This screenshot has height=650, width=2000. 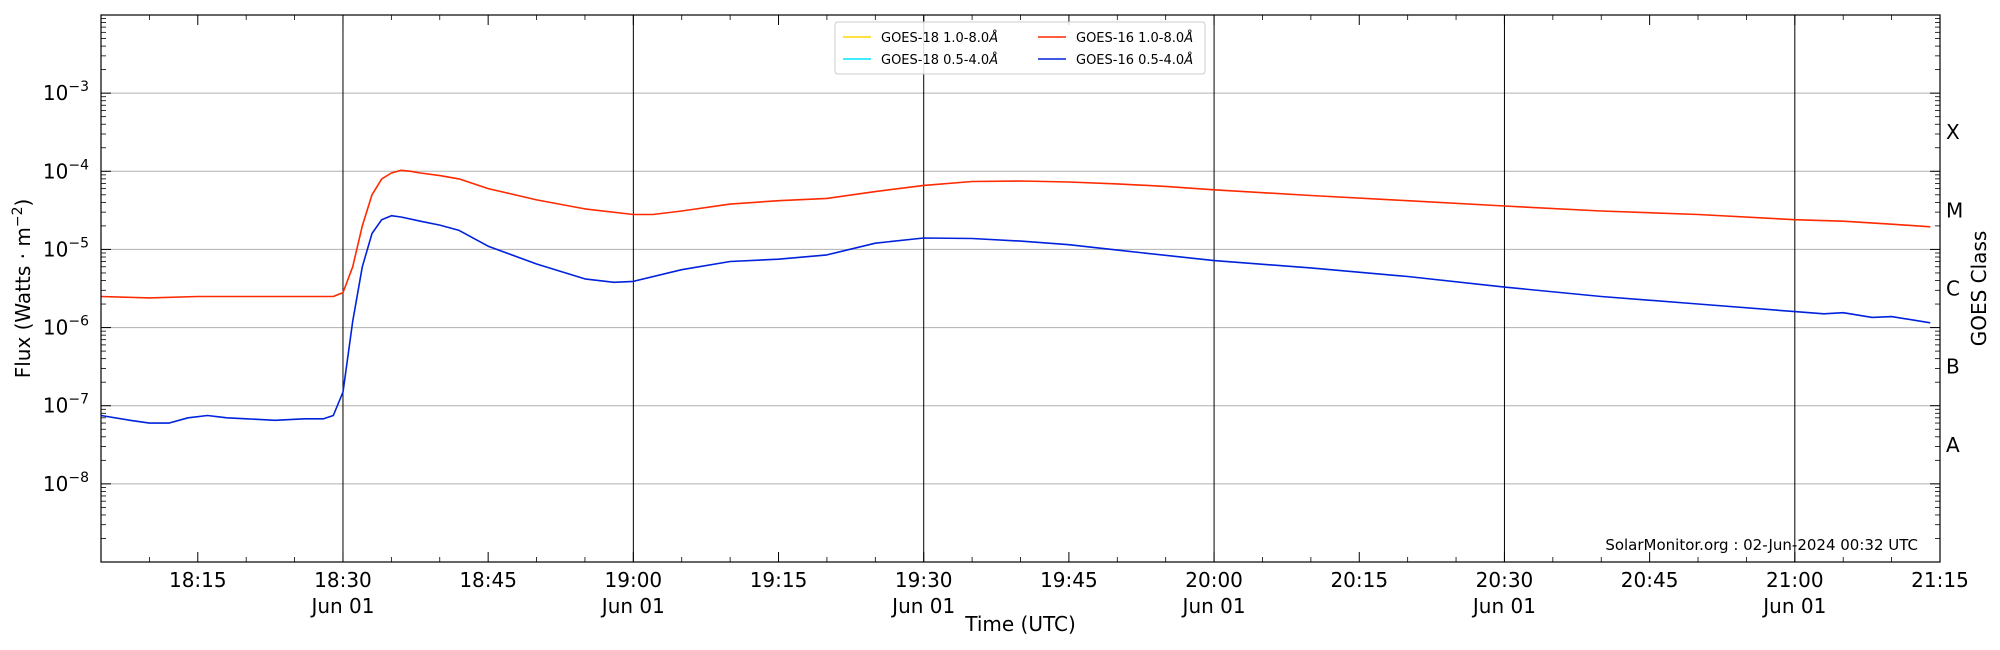 I want to click on y-tick-label: 10⁻³, so click(x=66, y=92).